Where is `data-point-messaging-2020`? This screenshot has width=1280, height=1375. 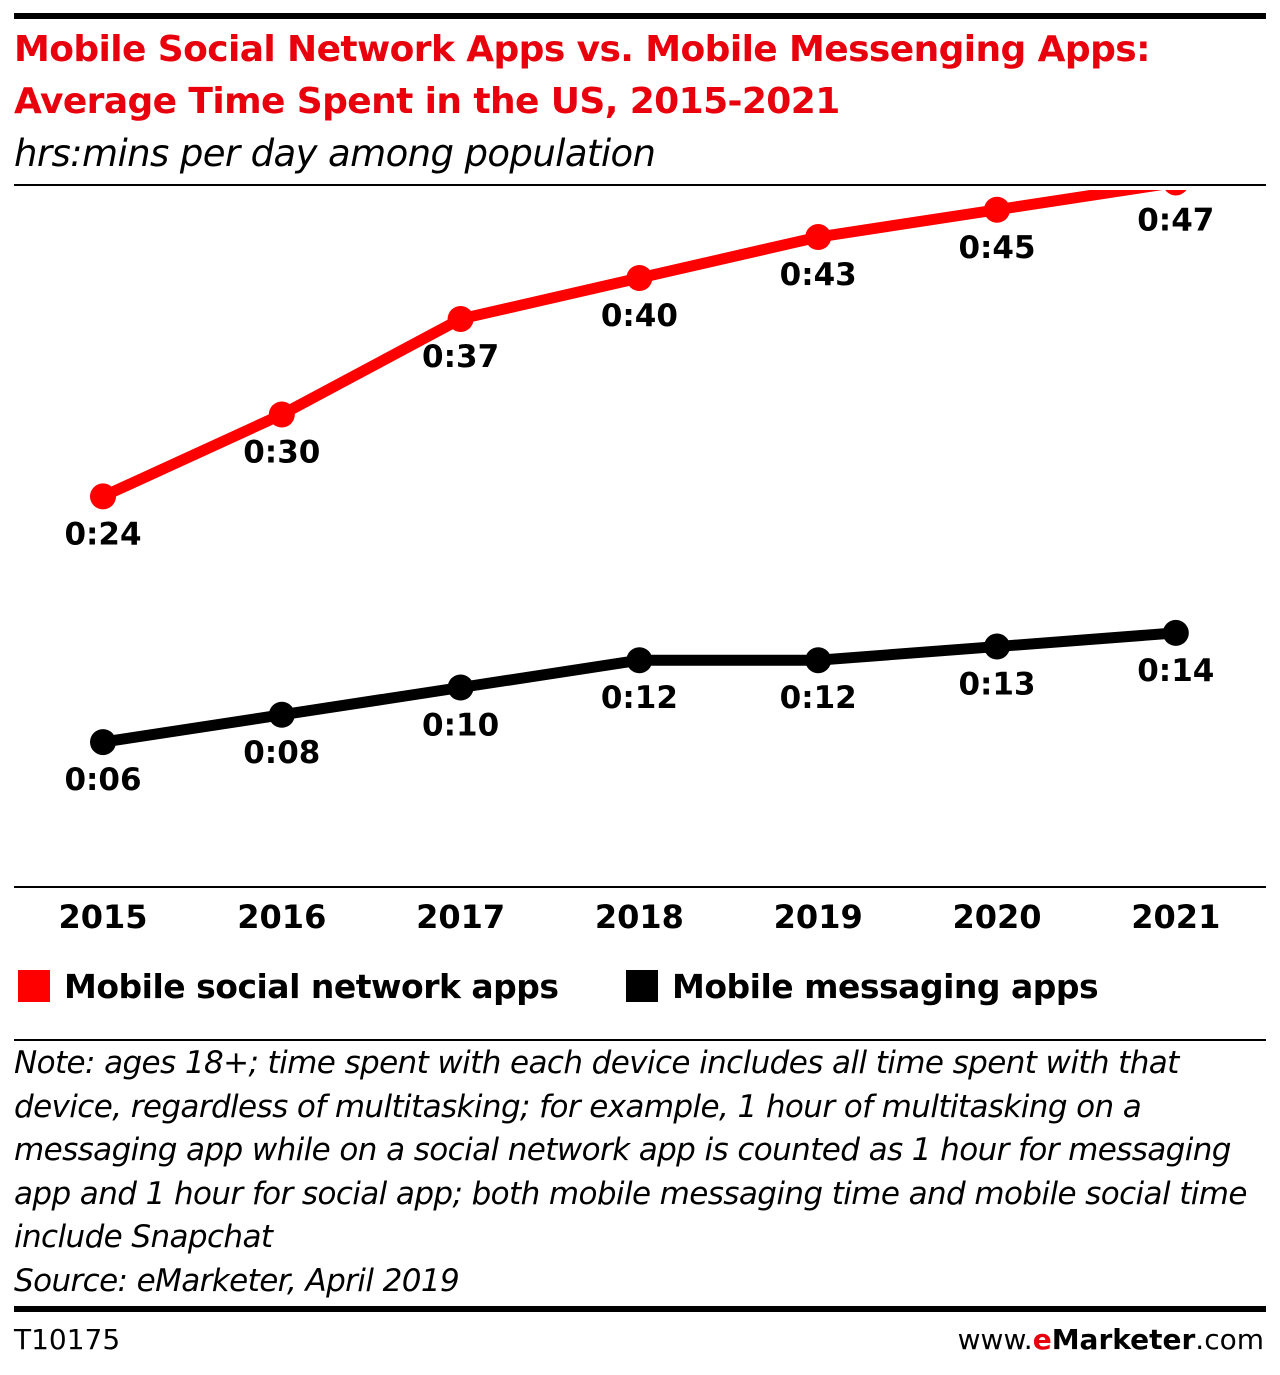
data-point-messaging-2020 is located at coordinates (997, 646).